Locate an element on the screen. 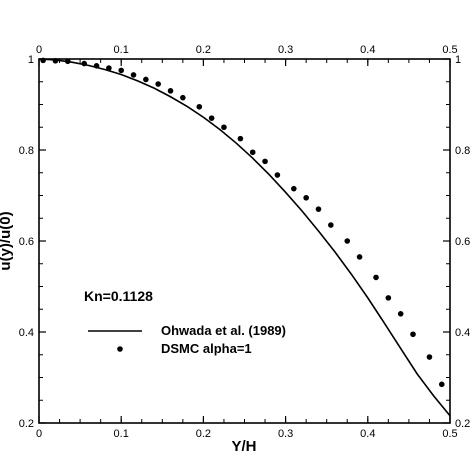 The height and width of the screenshot is (474, 474). legend-label-ohwada: Ohwada et al. (1989) is located at coordinates (223, 330).